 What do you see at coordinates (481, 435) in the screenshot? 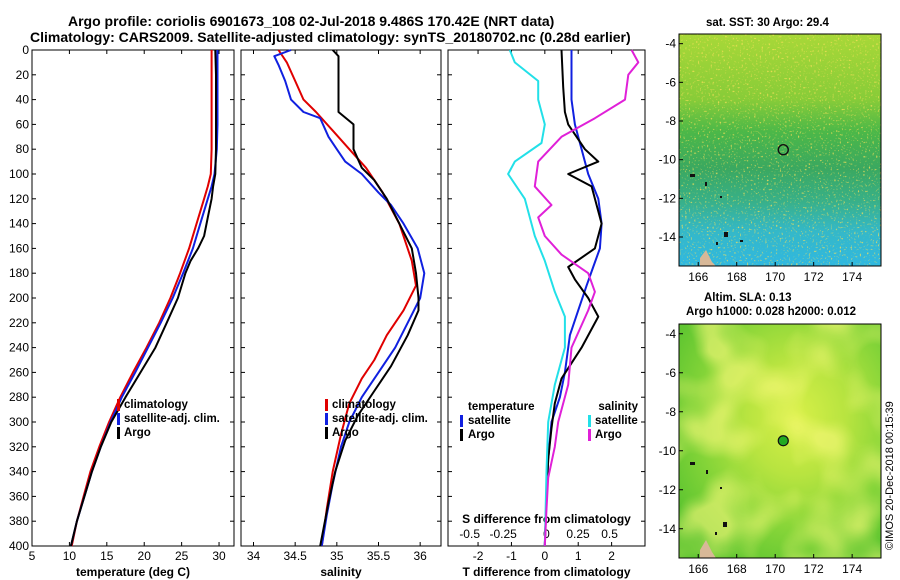
I see `diff-legend-temperature-label: Argo` at bounding box center [481, 435].